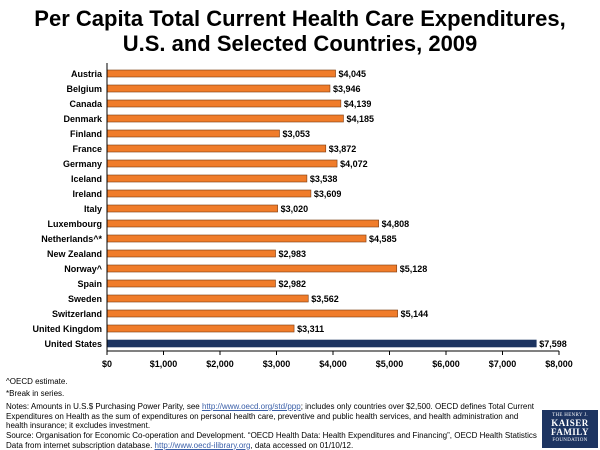 The height and width of the screenshot is (450, 600). What do you see at coordinates (324, 179) in the screenshot?
I see `value-label-iceland: $3,538` at bounding box center [324, 179].